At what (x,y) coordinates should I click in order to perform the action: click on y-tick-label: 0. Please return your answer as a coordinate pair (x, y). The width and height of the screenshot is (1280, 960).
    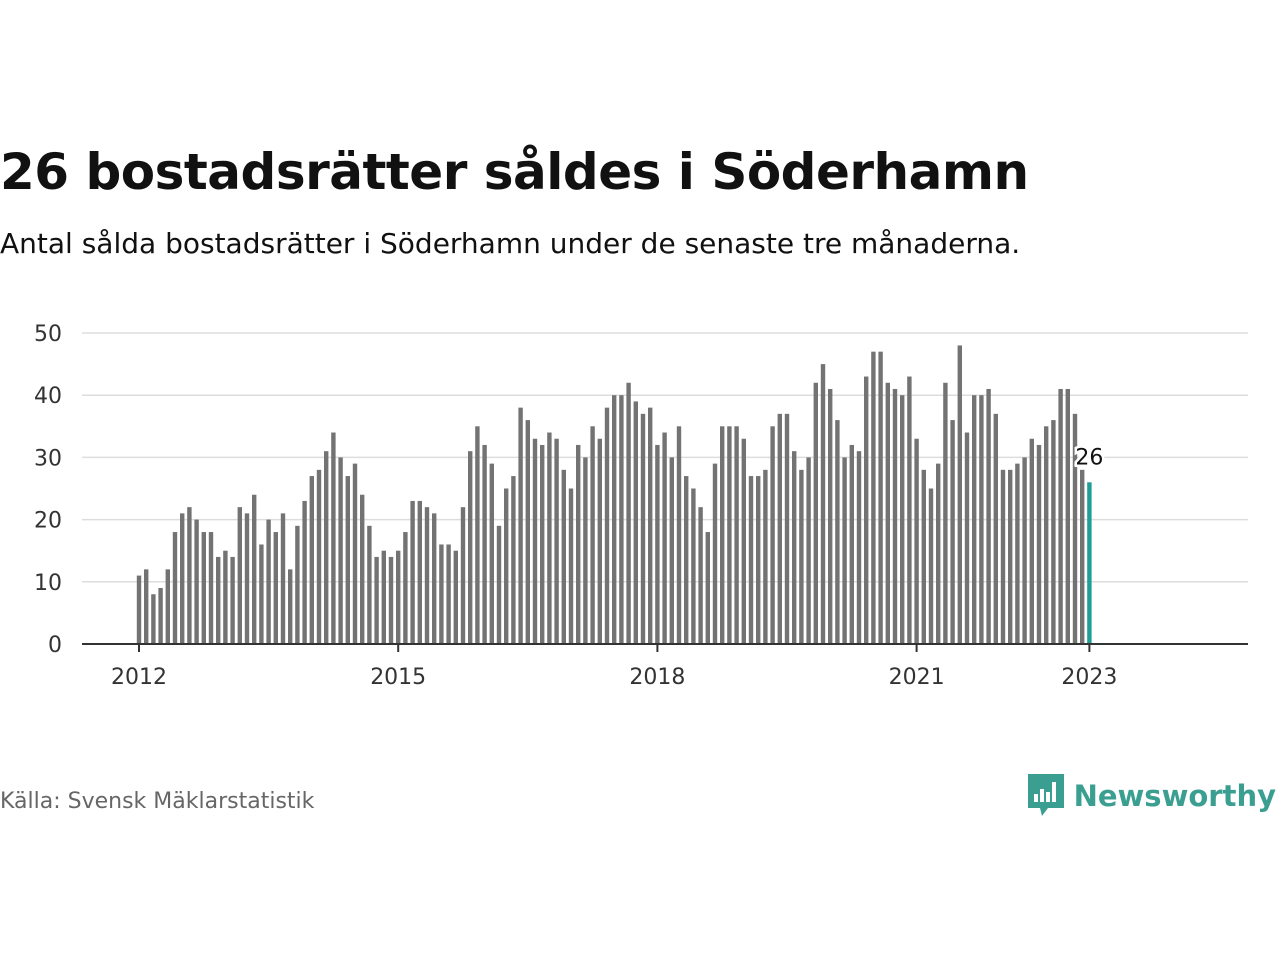
    Looking at the image, I should click on (55, 645).